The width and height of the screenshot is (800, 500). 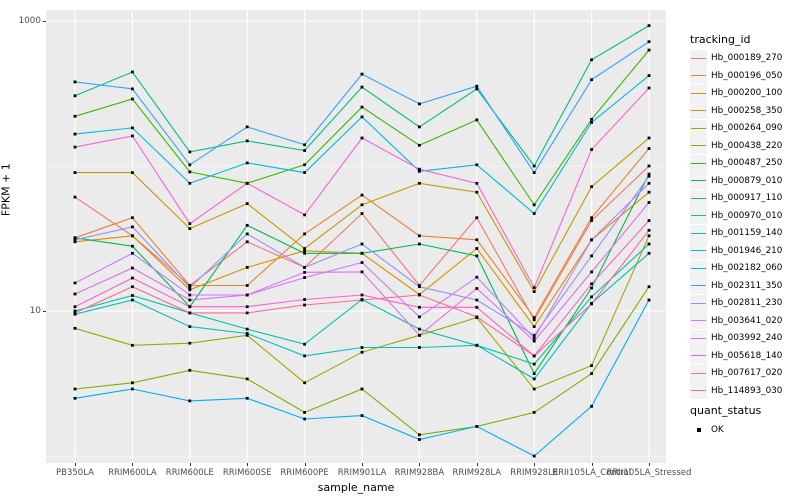 What do you see at coordinates (736, 373) in the screenshot?
I see `legend-item-Hb_007617_020: Hb_007617_020` at bounding box center [736, 373].